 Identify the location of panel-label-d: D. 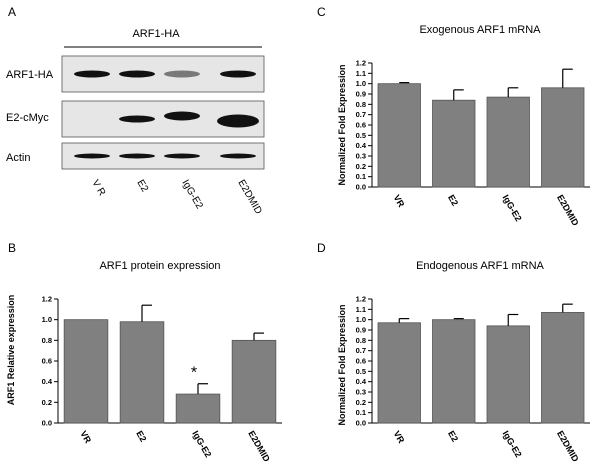
(321, 248).